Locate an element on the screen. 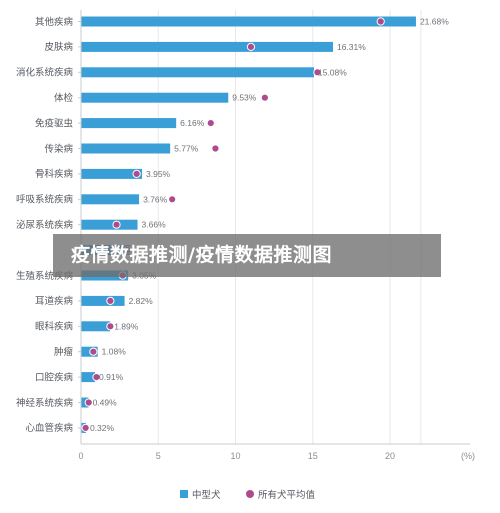 The height and width of the screenshot is (513, 500). category-label: 其他疾病 is located at coordinates (54, 22).